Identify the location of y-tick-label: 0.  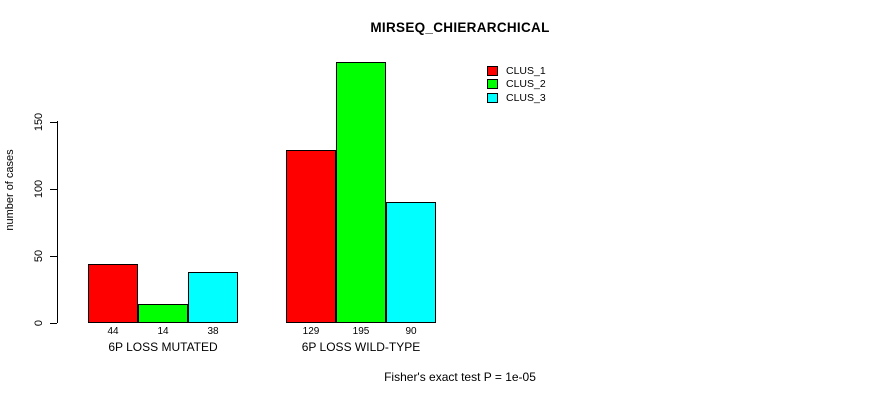
(39, 323).